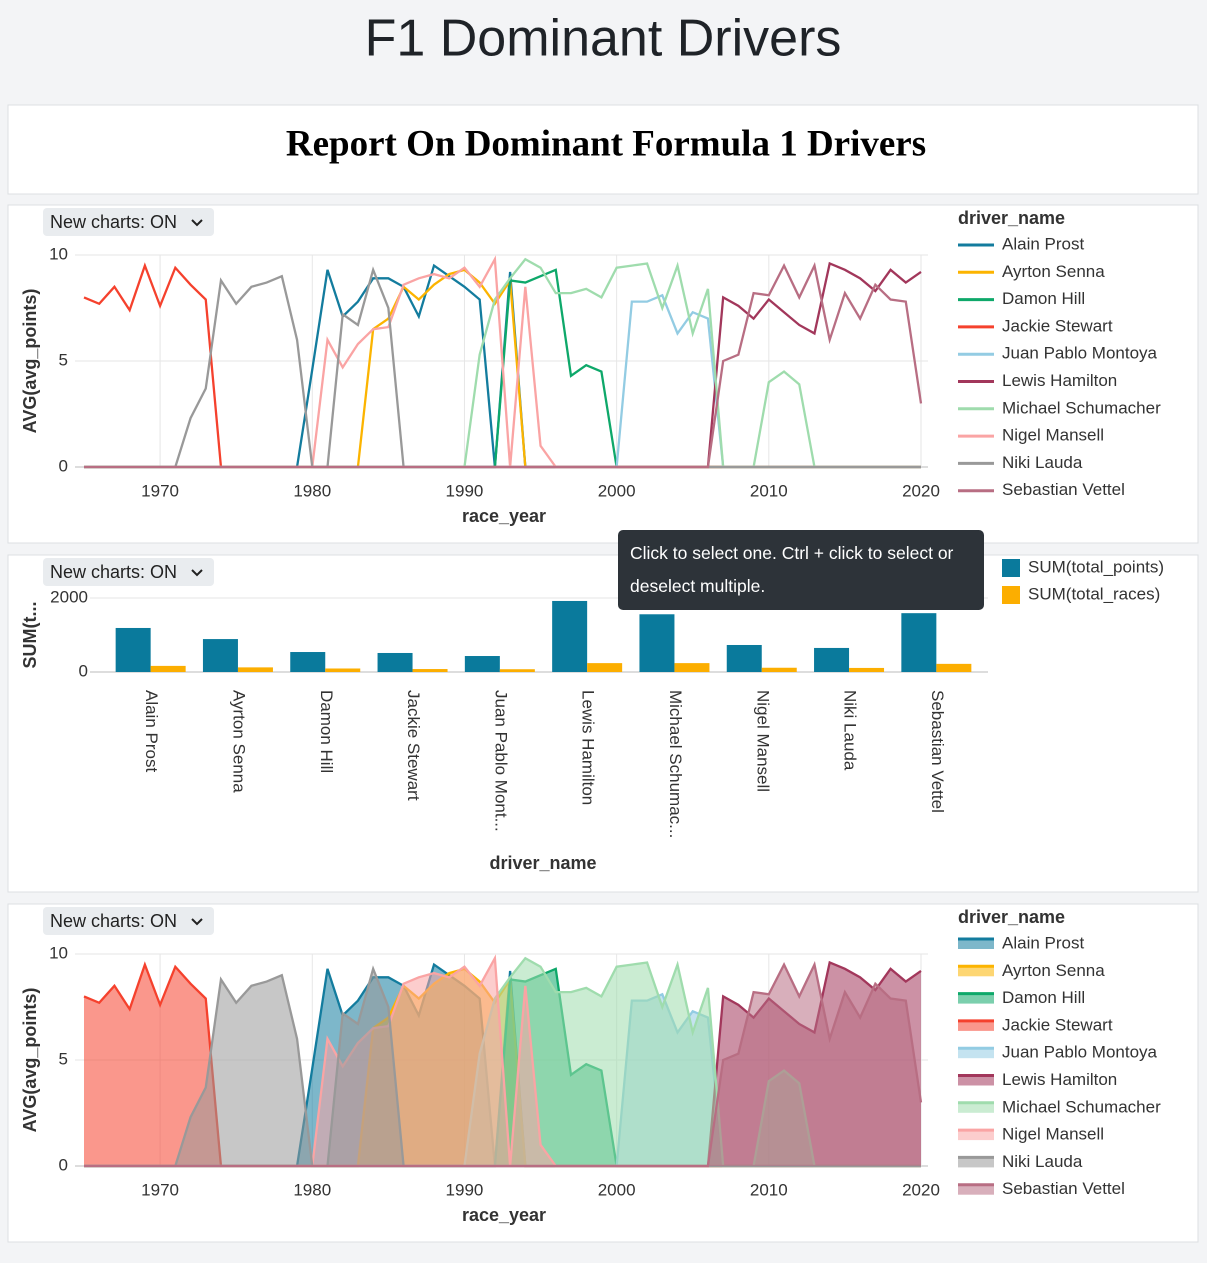 Image resolution: width=1207 pixels, height=1263 pixels. I want to click on x-tick-label: 2000, so click(617, 490).